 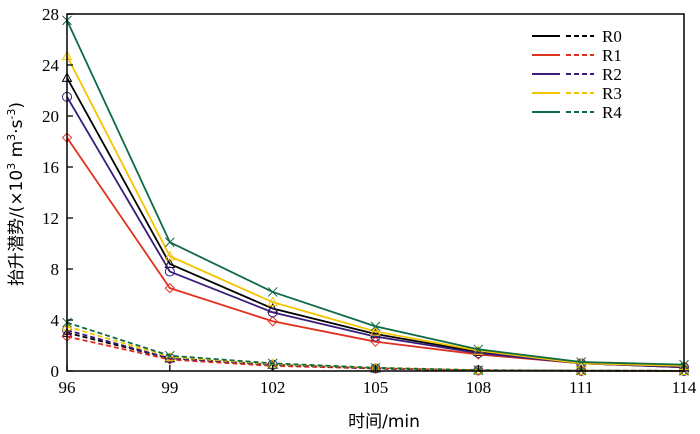 What do you see at coordinates (50, 218) in the screenshot?
I see `y-tick-label: 12` at bounding box center [50, 218].